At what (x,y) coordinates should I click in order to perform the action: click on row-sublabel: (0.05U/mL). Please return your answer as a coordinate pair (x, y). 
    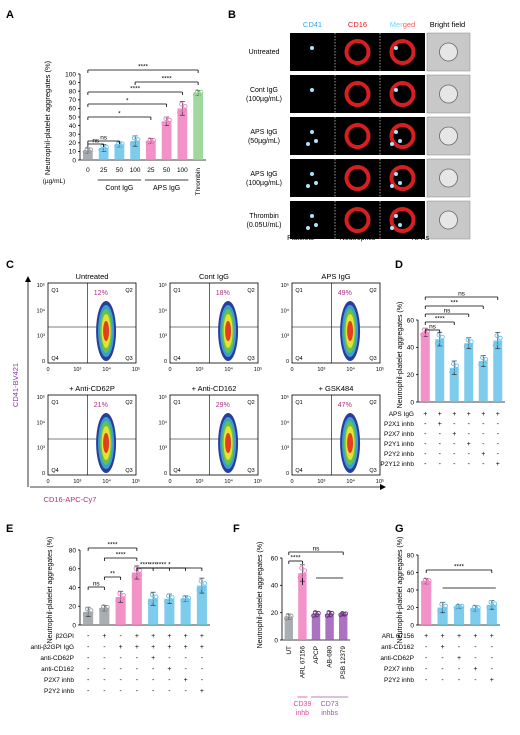
    Looking at the image, I should click on (263, 225).